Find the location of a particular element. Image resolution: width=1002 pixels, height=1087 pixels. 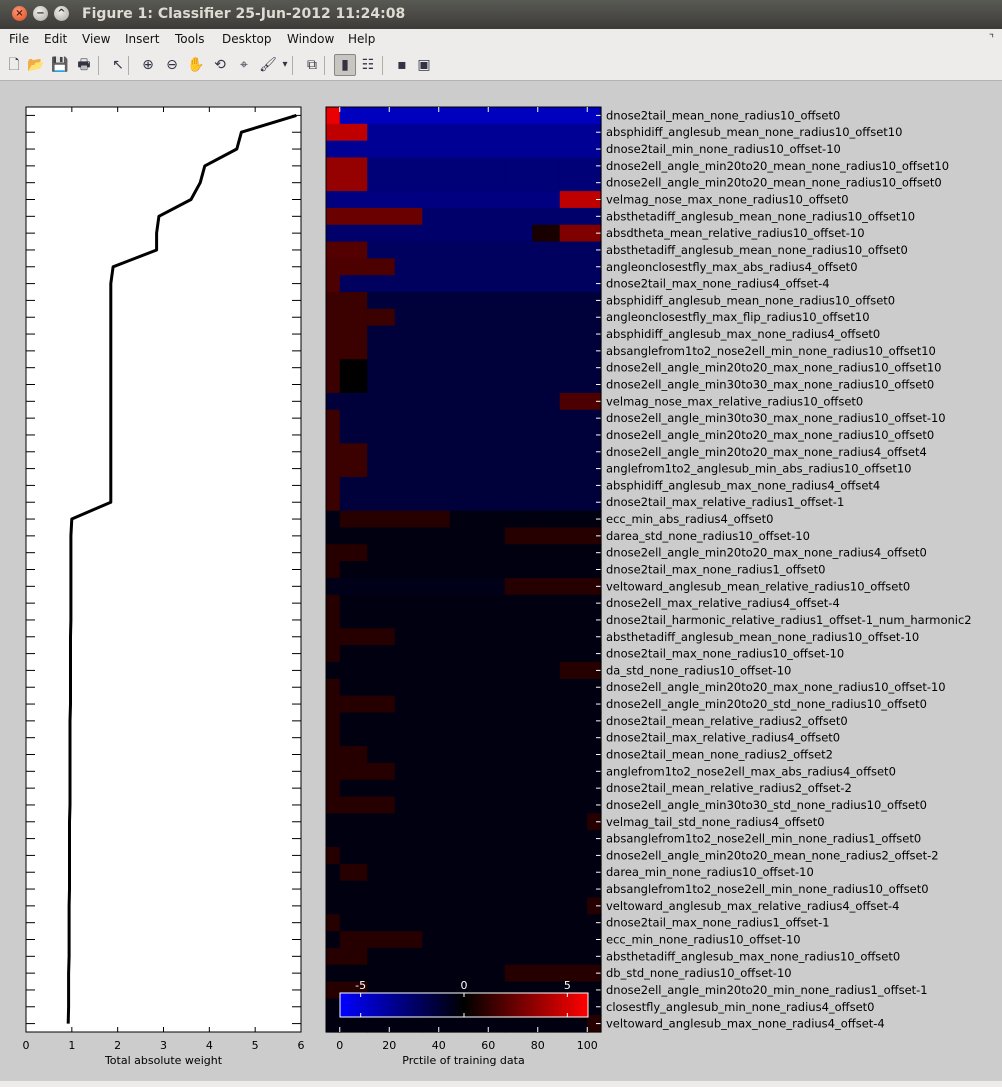

insert-legend-icon: ☷ is located at coordinates (368, 65).